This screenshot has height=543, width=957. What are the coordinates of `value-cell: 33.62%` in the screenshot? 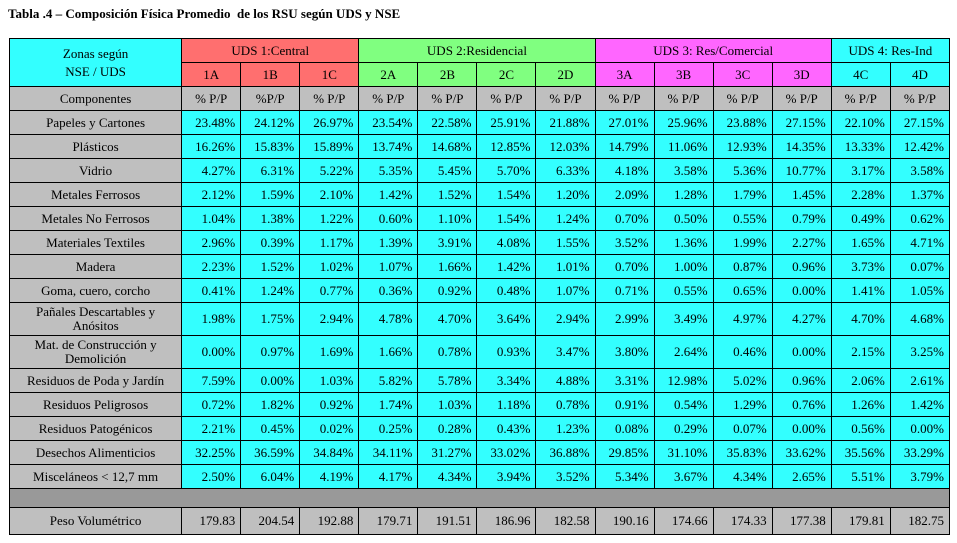 It's located at (801, 452).